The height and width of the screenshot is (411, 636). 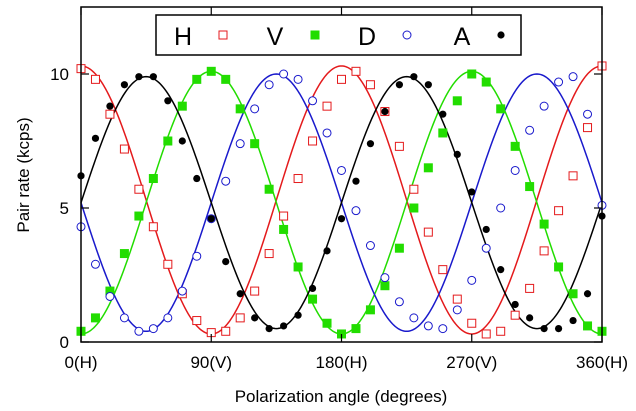 What do you see at coordinates (80, 362) in the screenshot?
I see `x-tick-label: 0(H)` at bounding box center [80, 362].